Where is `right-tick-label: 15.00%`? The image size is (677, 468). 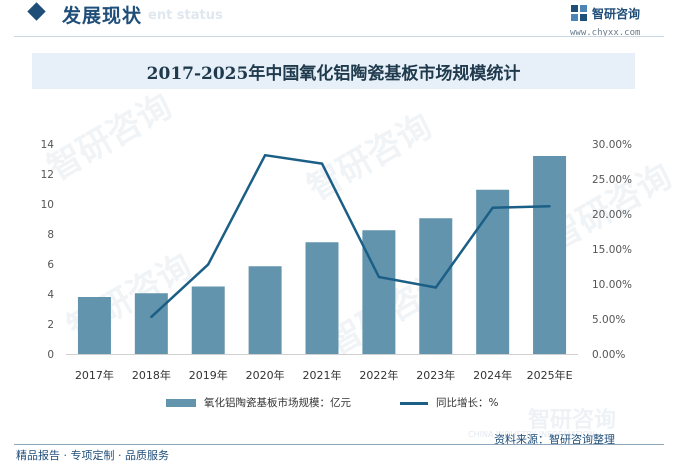 right-tick-label: 15.00% is located at coordinates (612, 250).